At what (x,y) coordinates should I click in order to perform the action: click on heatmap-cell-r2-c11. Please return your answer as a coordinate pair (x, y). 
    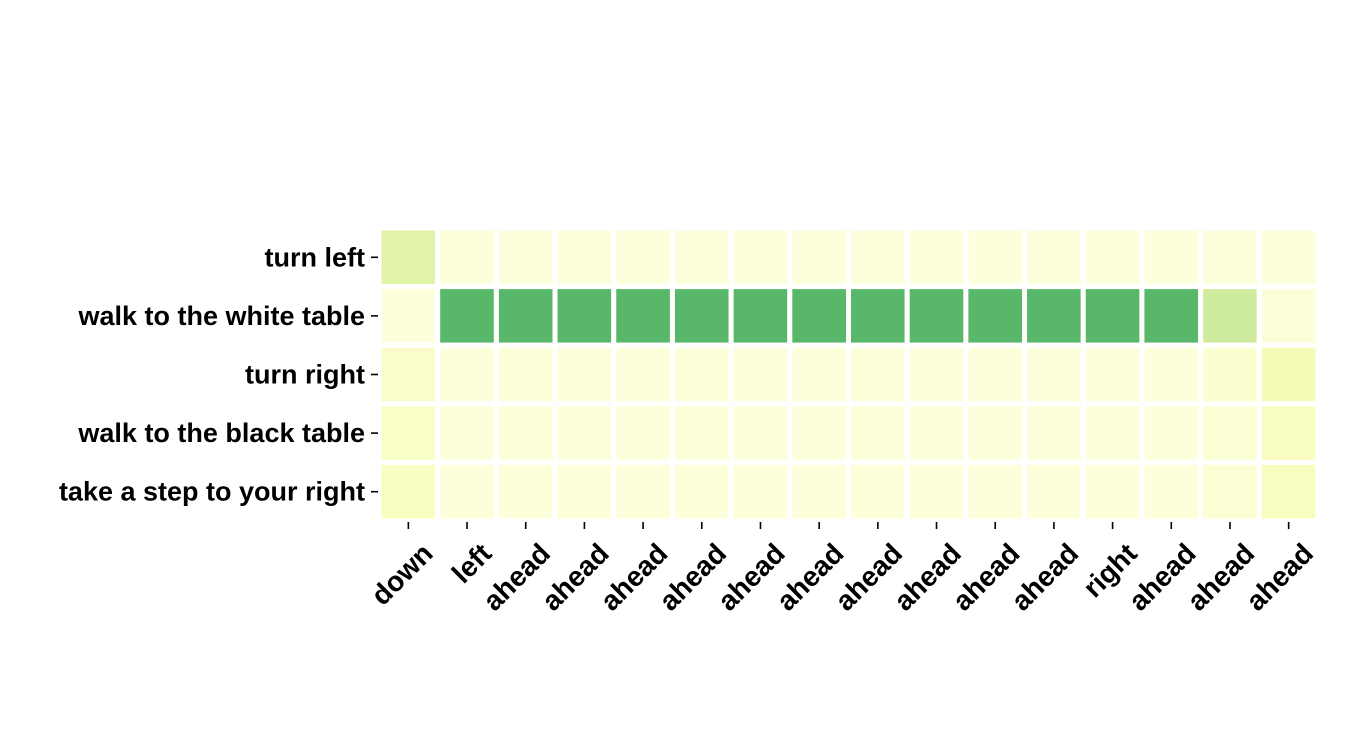
    Looking at the image, I should click on (1054, 374).